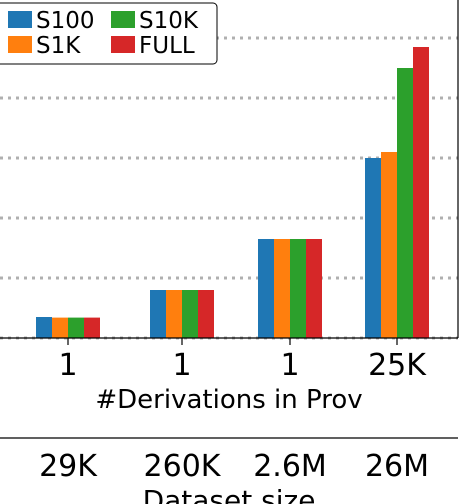 This screenshot has width=467, height=504. Describe the element at coordinates (58, 46) in the screenshot. I see `legend-label-s1k: S1K` at that location.